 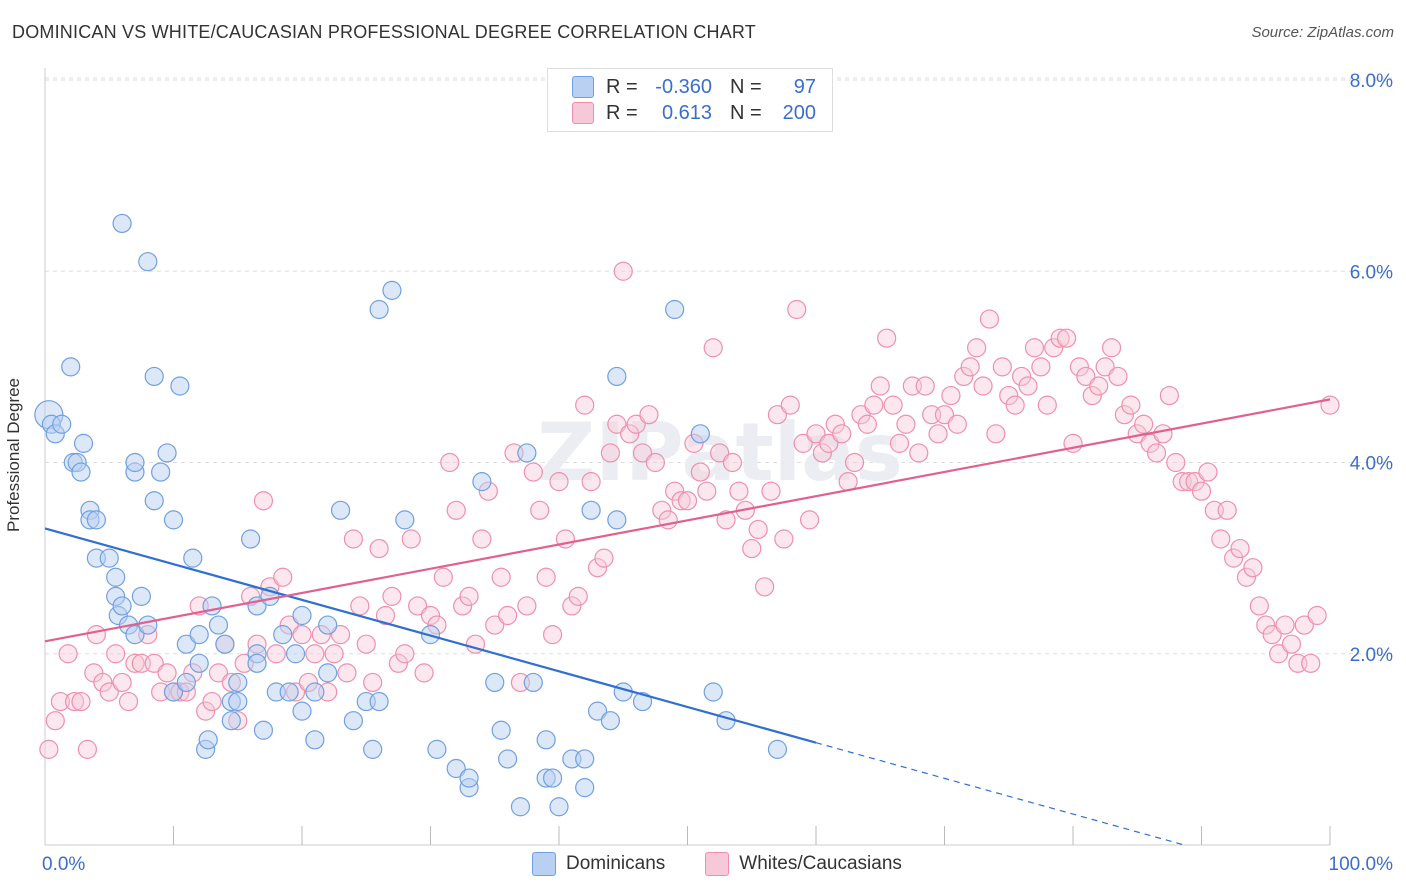 I want to click on bottom-legend-dominicans: Dominicans, so click(x=598, y=864).